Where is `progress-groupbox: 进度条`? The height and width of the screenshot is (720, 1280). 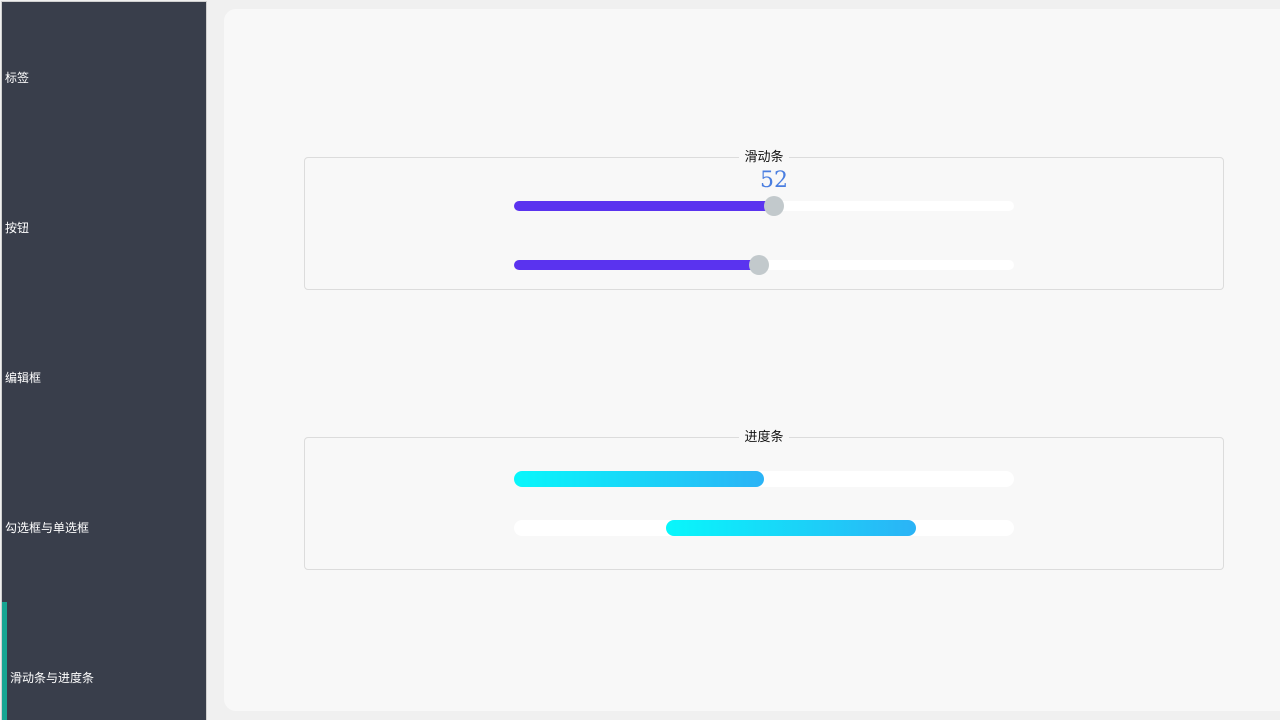
progress-groupbox: 进度条 is located at coordinates (764, 500).